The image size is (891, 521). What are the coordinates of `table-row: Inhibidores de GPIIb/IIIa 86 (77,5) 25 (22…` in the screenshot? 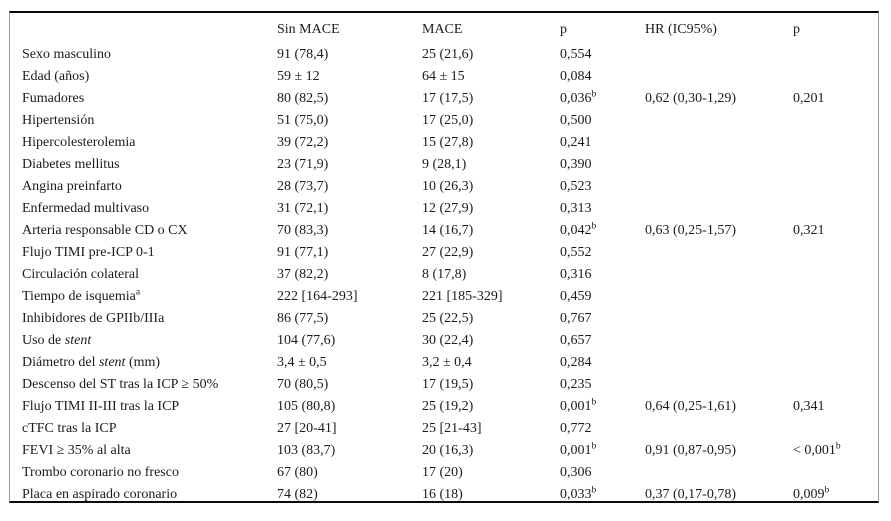 It's located at (444, 319).